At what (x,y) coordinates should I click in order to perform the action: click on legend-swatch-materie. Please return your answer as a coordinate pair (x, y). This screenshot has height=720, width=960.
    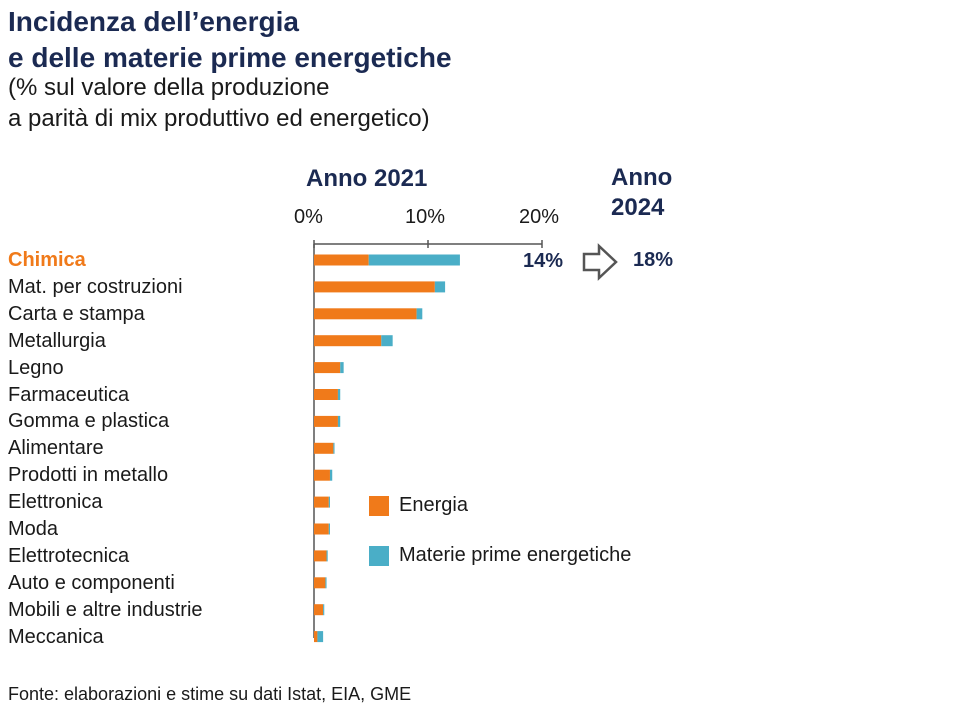
    Looking at the image, I should click on (379, 555).